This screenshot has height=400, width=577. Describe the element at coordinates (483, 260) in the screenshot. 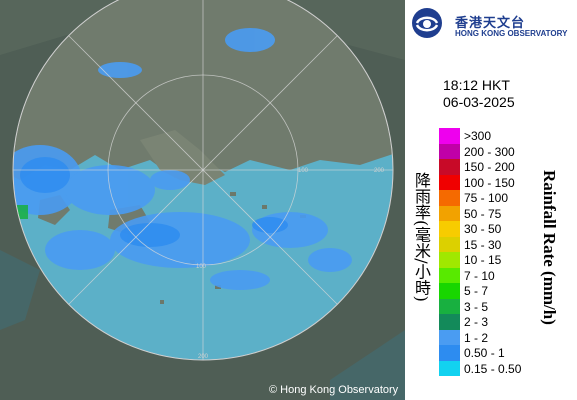

I see `legend-range-label: 10 - 15` at that location.